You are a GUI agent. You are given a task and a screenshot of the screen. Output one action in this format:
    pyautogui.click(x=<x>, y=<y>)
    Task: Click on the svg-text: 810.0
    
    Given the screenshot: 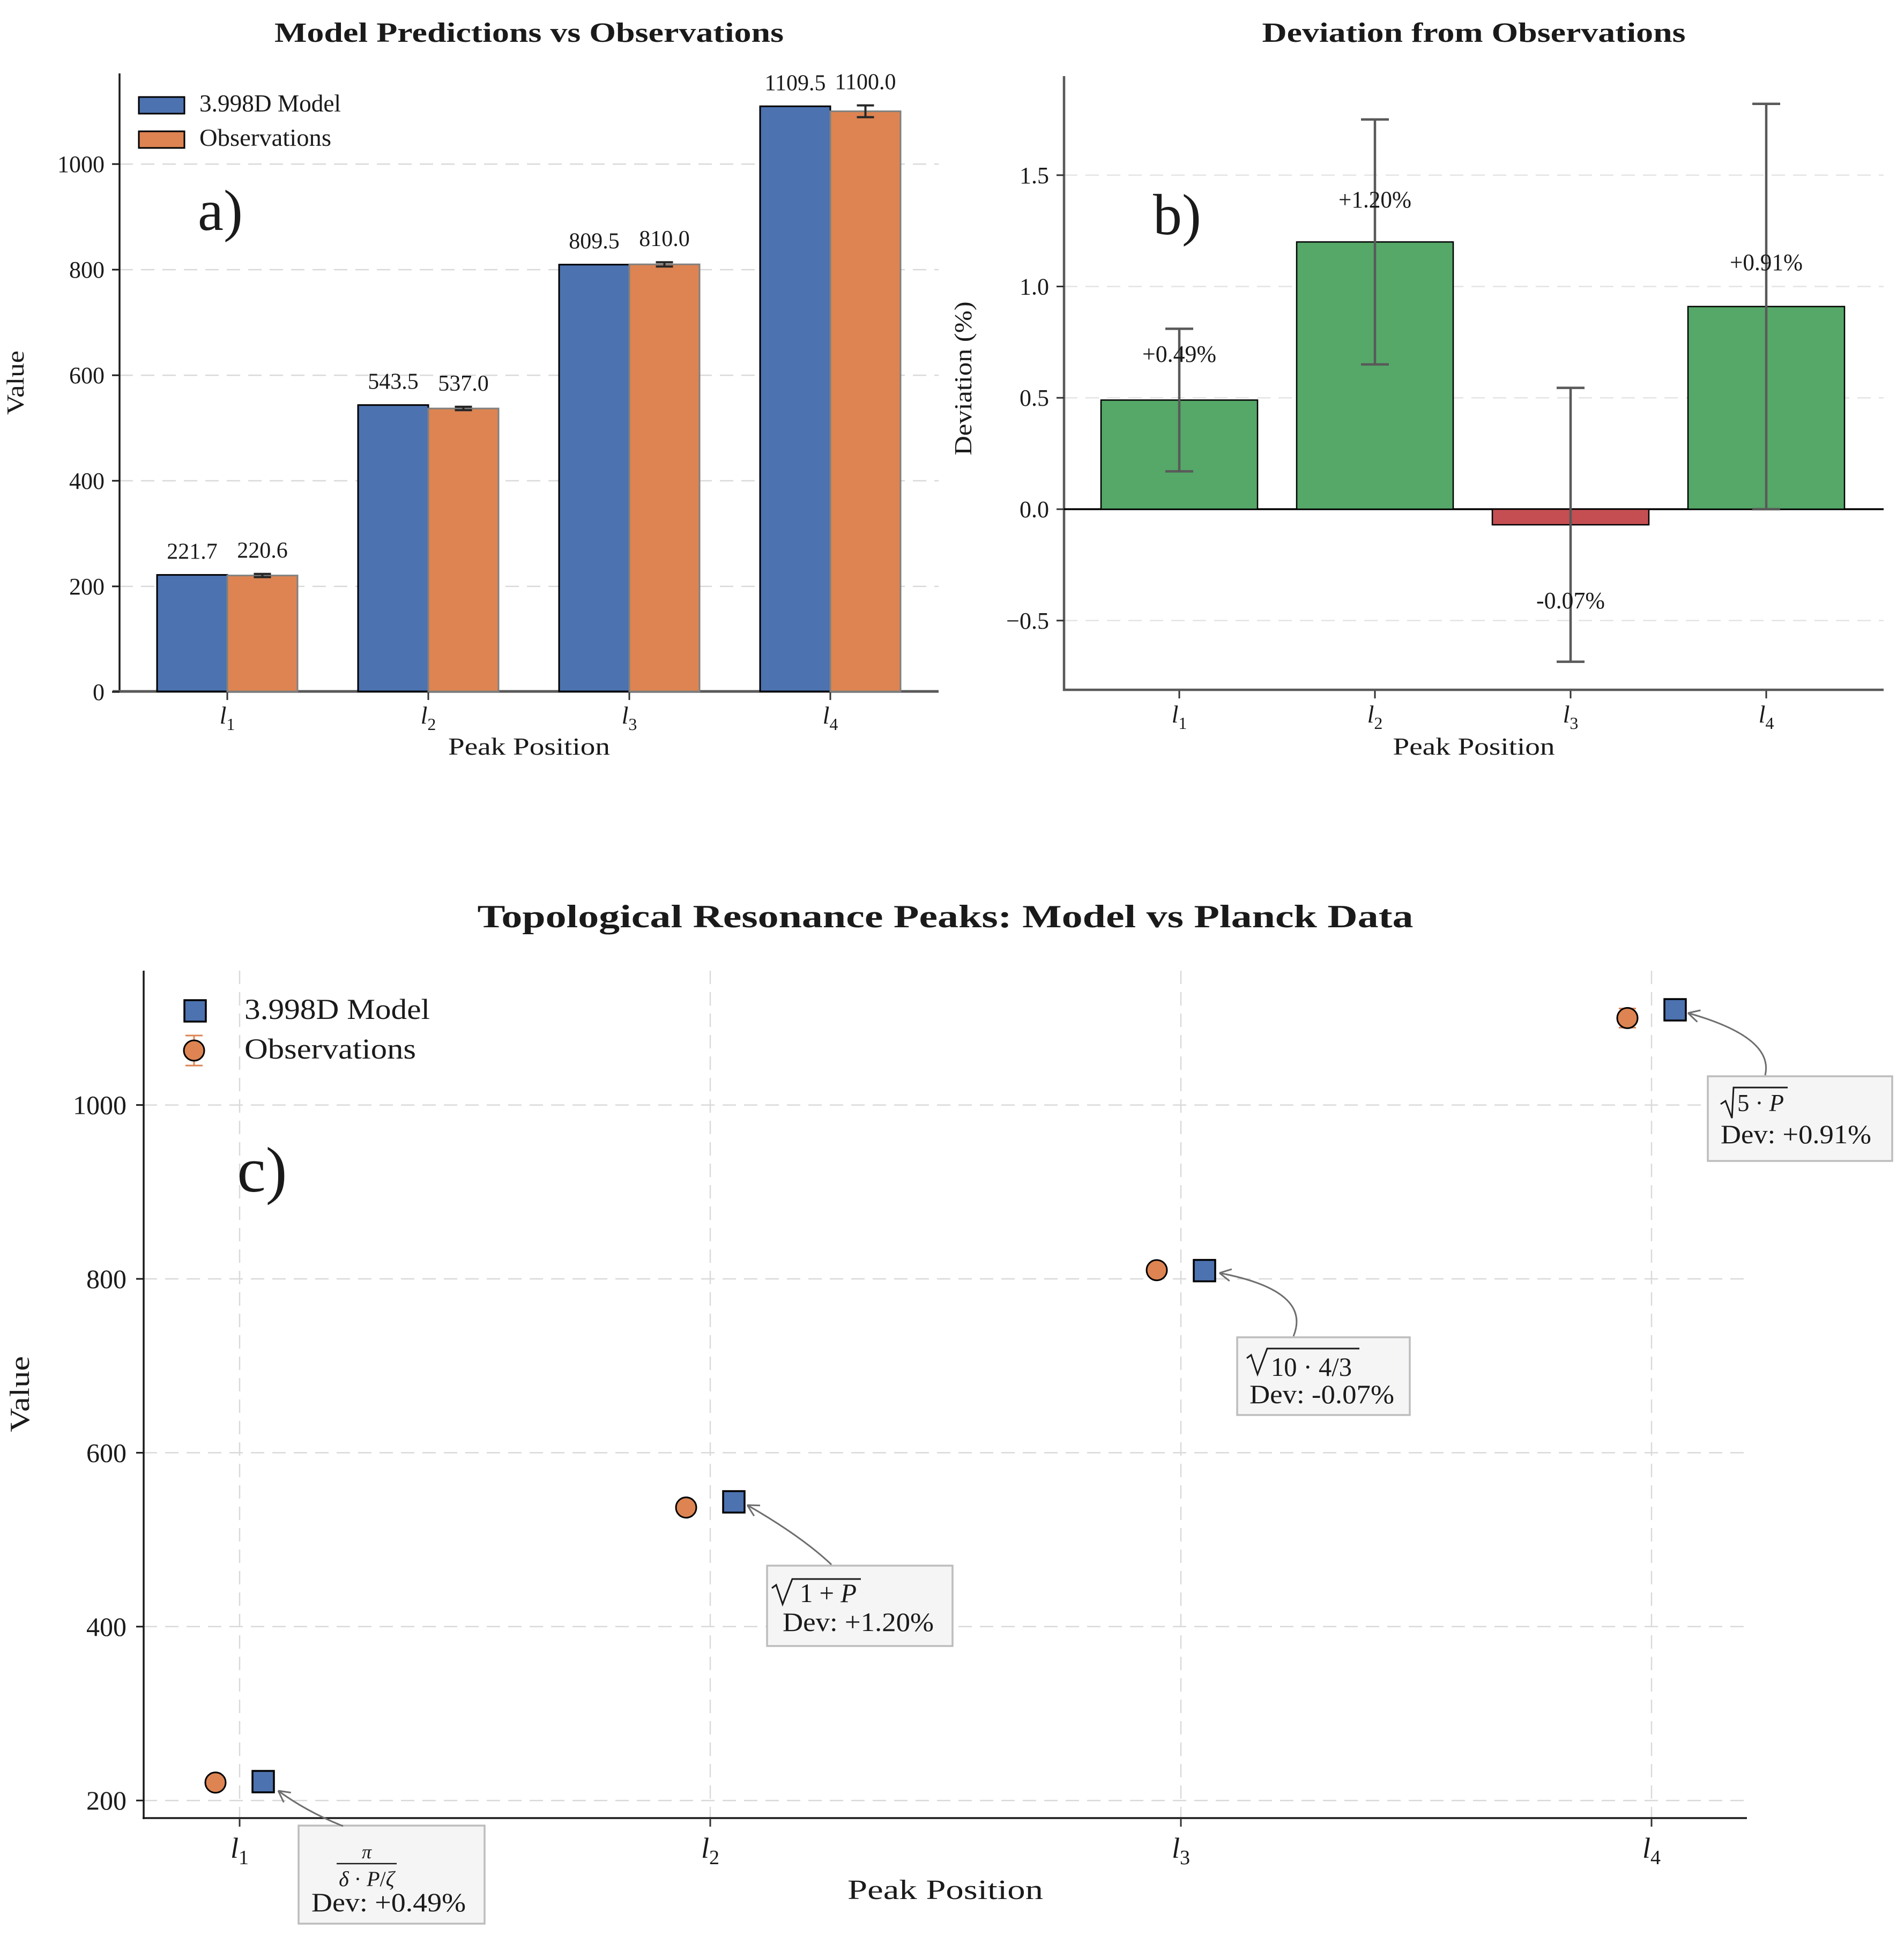 What is the action you would take?
    pyautogui.click(x=664, y=239)
    